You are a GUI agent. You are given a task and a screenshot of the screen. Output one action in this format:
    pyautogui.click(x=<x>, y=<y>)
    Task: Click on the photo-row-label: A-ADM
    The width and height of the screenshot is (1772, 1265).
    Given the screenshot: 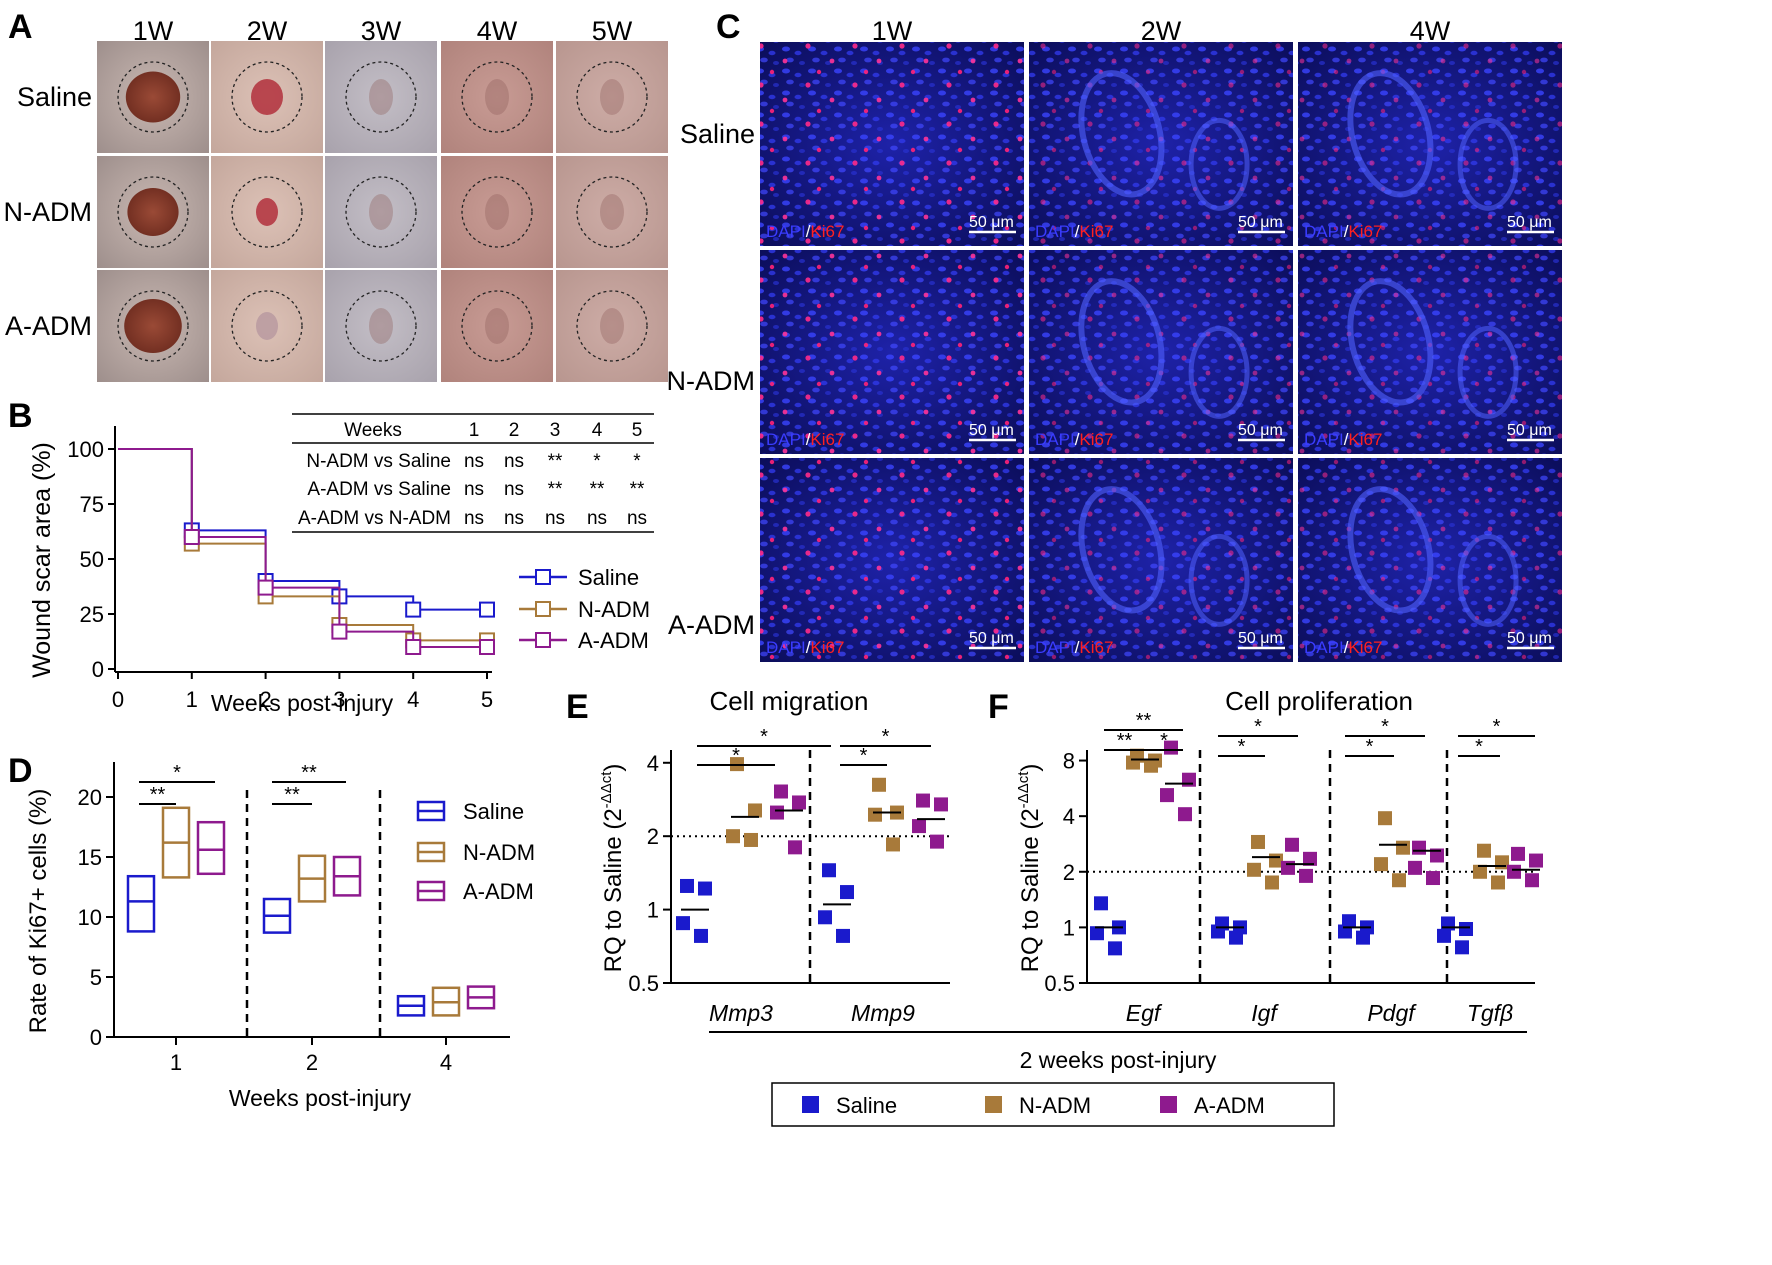 What is the action you would take?
    pyautogui.click(x=48, y=326)
    